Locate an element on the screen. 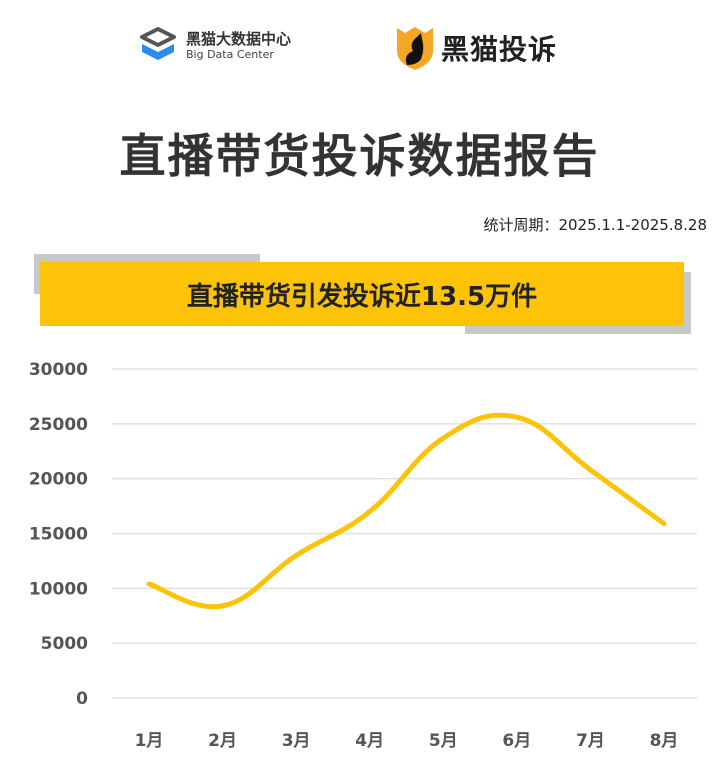  x-tick-label: 7月 is located at coordinates (590, 741).